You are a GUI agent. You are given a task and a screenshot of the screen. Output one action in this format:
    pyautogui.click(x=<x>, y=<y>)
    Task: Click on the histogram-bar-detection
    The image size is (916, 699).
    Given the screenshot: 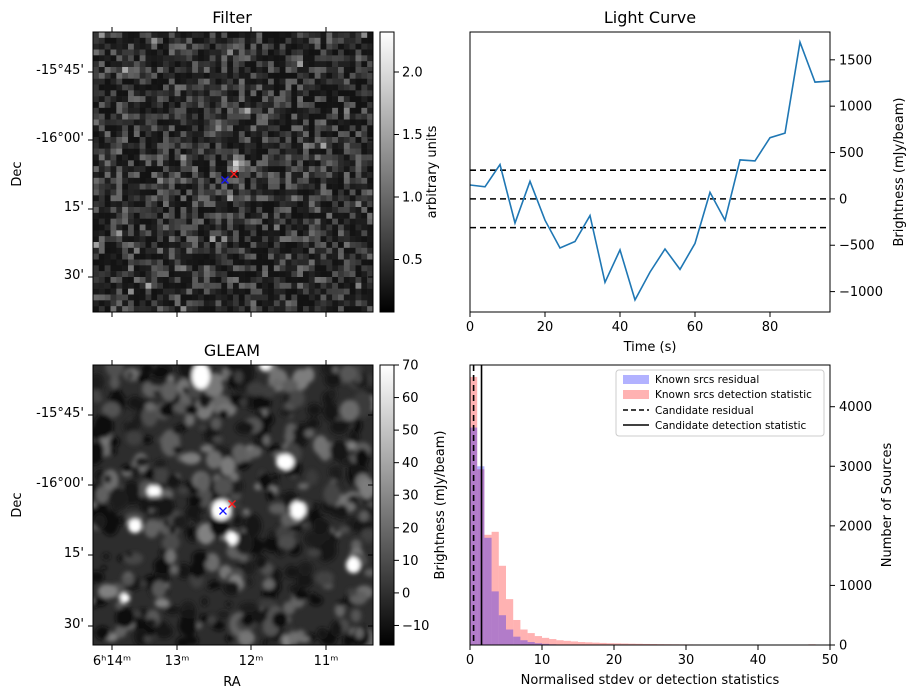 What is the action you would take?
    pyautogui.click(x=618, y=644)
    